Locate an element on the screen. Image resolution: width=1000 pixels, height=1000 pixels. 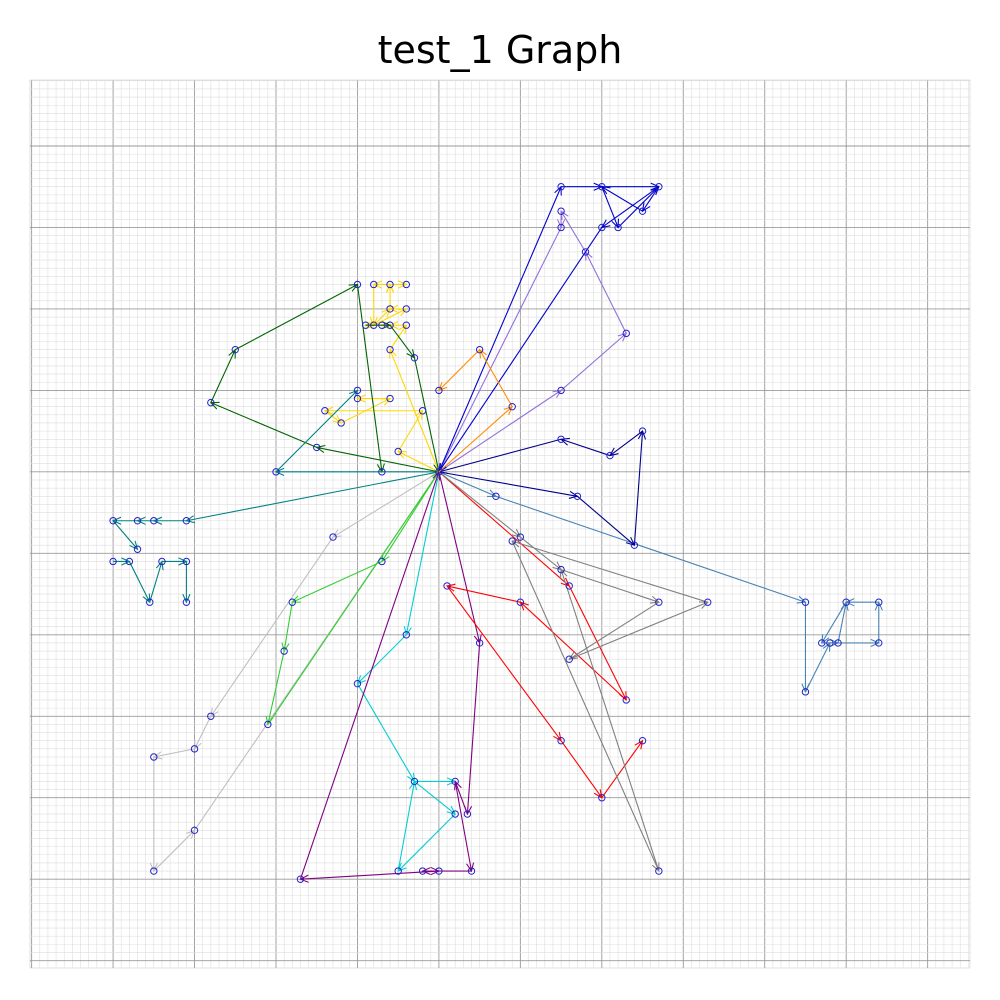
branch-teal3 is located at coordinates (149, 581).